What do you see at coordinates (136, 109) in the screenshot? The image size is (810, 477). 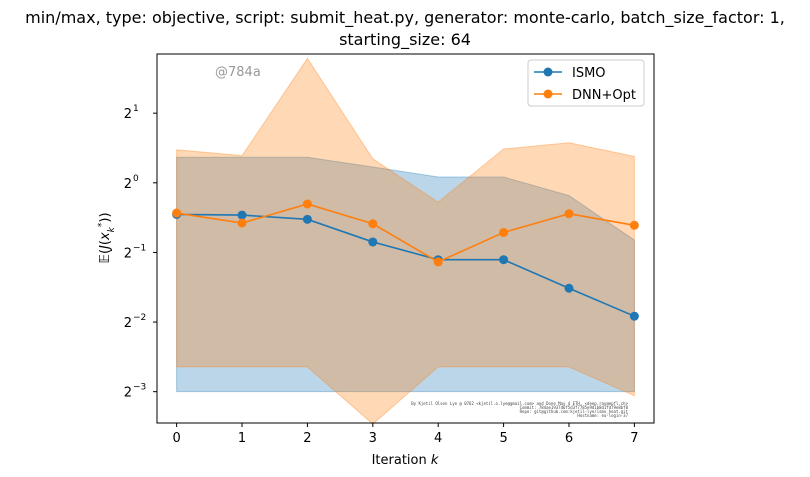 I see `y-tick-exponent: 1` at bounding box center [136, 109].